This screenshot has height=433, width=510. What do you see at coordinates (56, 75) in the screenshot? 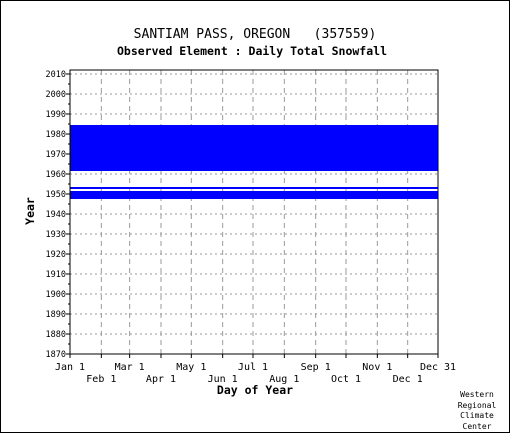
I see `y-tick-label: 2010` at bounding box center [56, 75].